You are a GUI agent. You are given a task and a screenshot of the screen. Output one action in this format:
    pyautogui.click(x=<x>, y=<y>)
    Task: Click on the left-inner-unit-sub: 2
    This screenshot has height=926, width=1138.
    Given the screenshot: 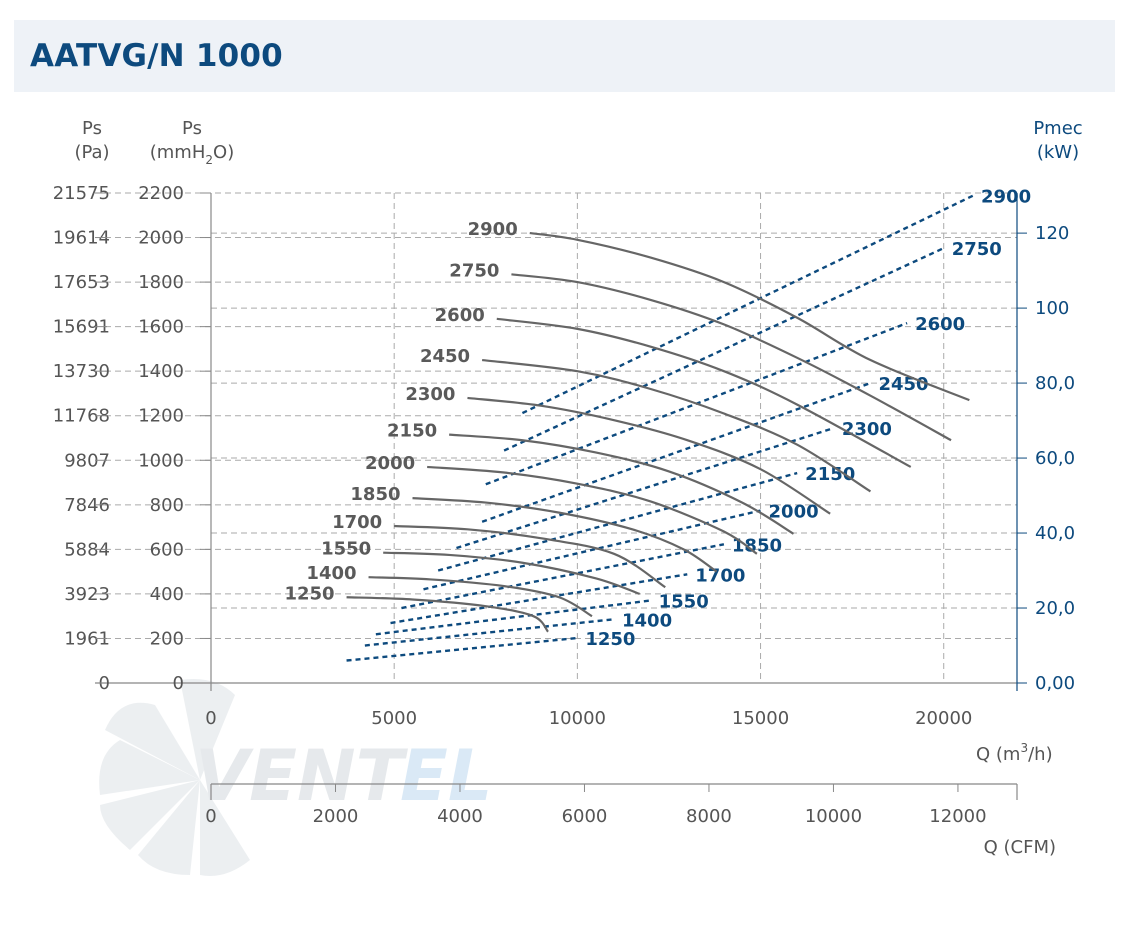 What is the action you would take?
    pyautogui.click(x=209, y=160)
    